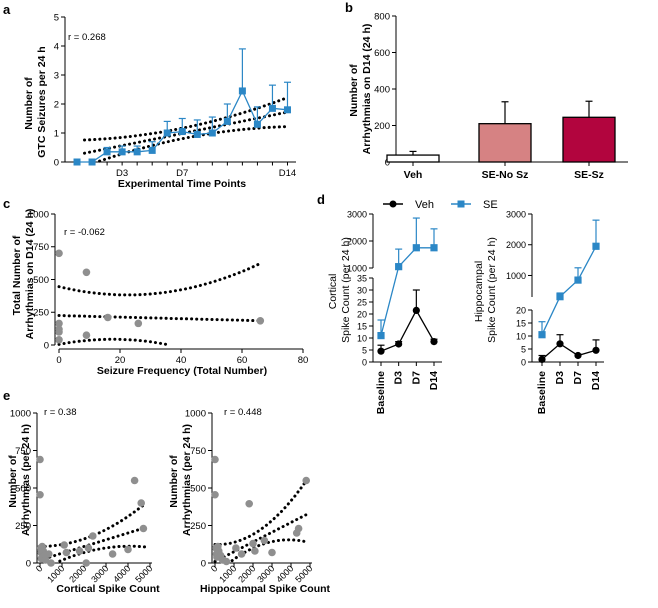  Describe the element at coordinates (46, 345) in the screenshot. I see `panel-c-y-tick-label: 0` at that location.